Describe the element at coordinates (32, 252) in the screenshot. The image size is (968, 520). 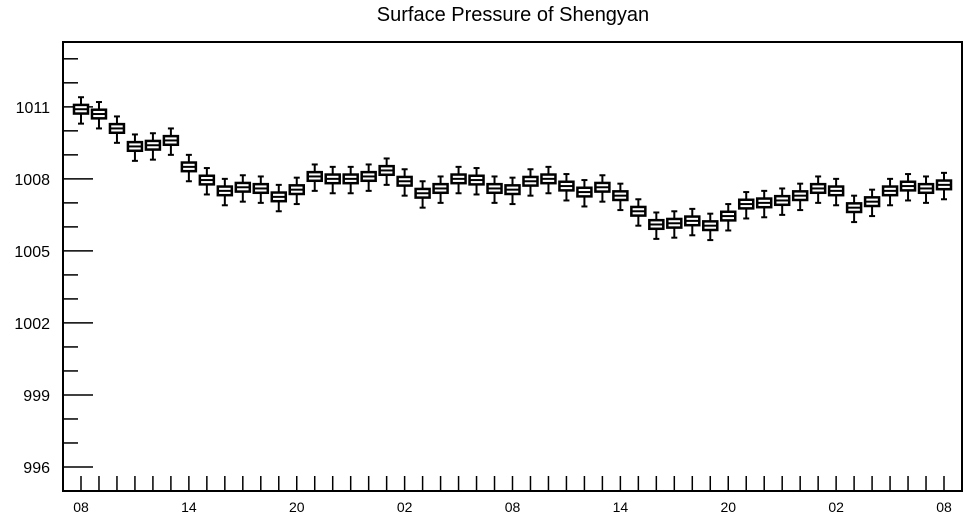
I see `y-tick-label: 1005` at that location.